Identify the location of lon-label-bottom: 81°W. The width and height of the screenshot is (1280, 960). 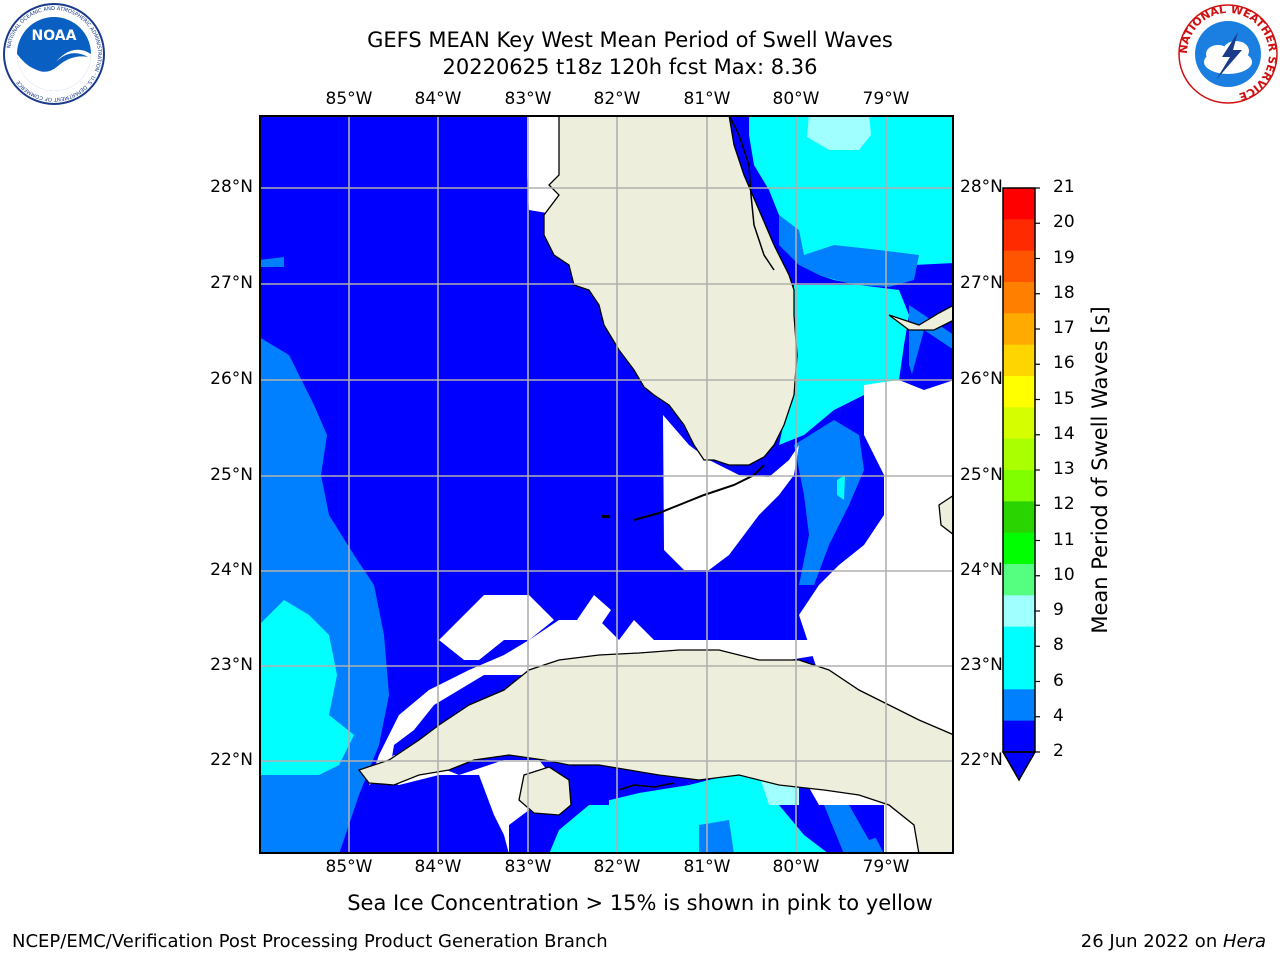
(707, 867).